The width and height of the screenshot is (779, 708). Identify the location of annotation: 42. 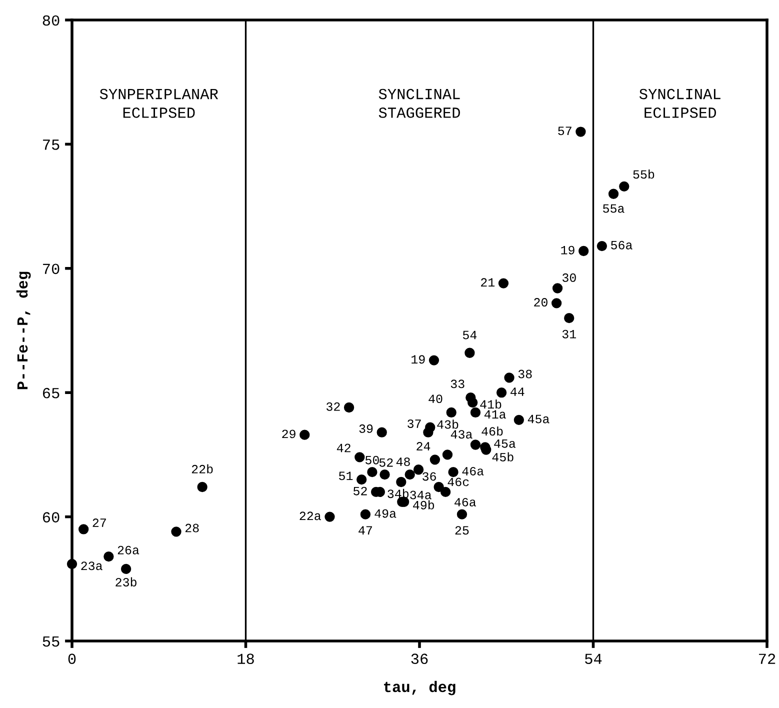
(343, 448).